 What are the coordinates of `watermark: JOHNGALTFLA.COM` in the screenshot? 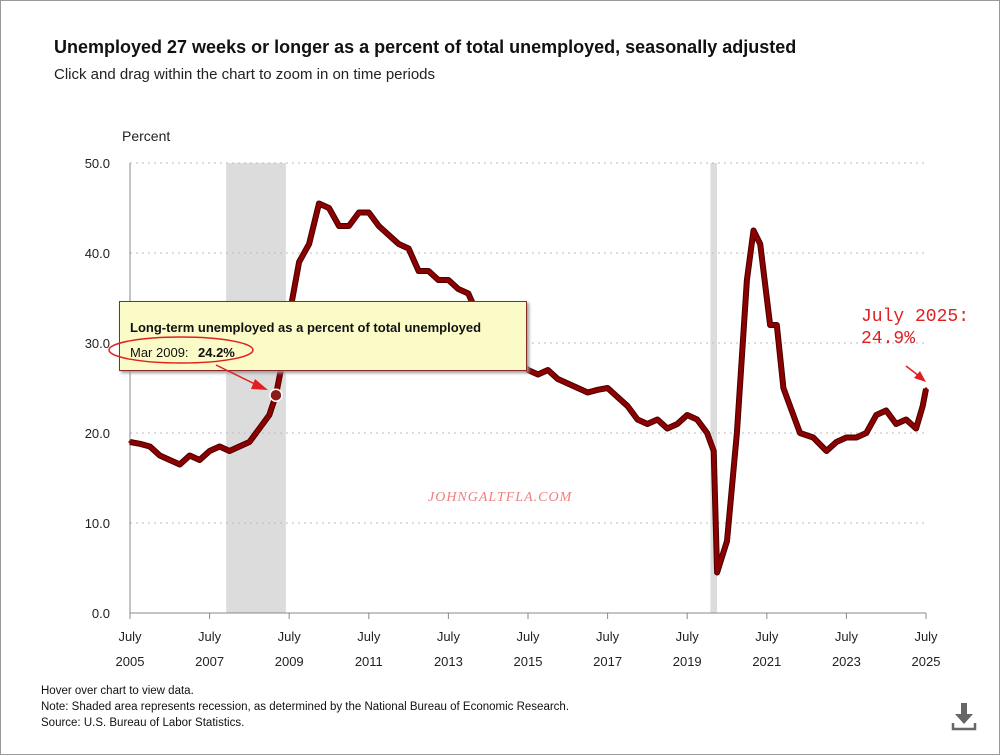 It's located at (500, 497).